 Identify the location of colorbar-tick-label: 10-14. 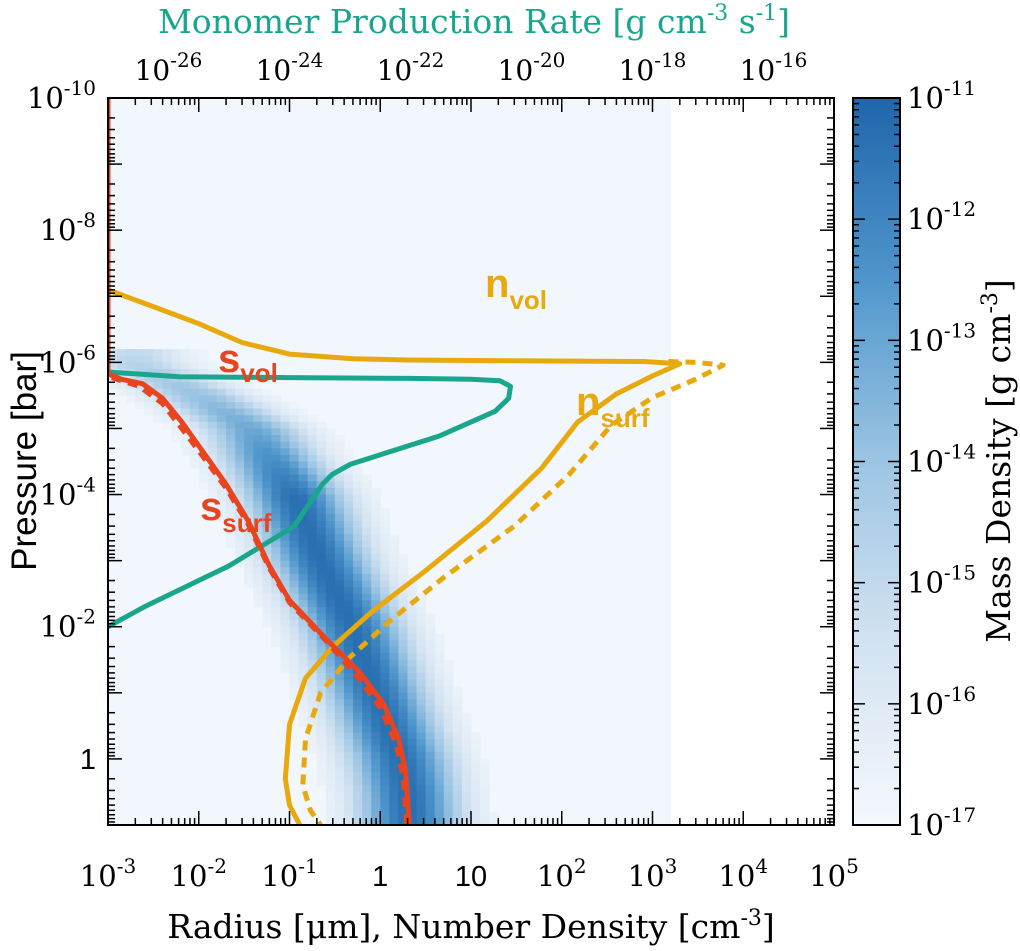
(941, 459).